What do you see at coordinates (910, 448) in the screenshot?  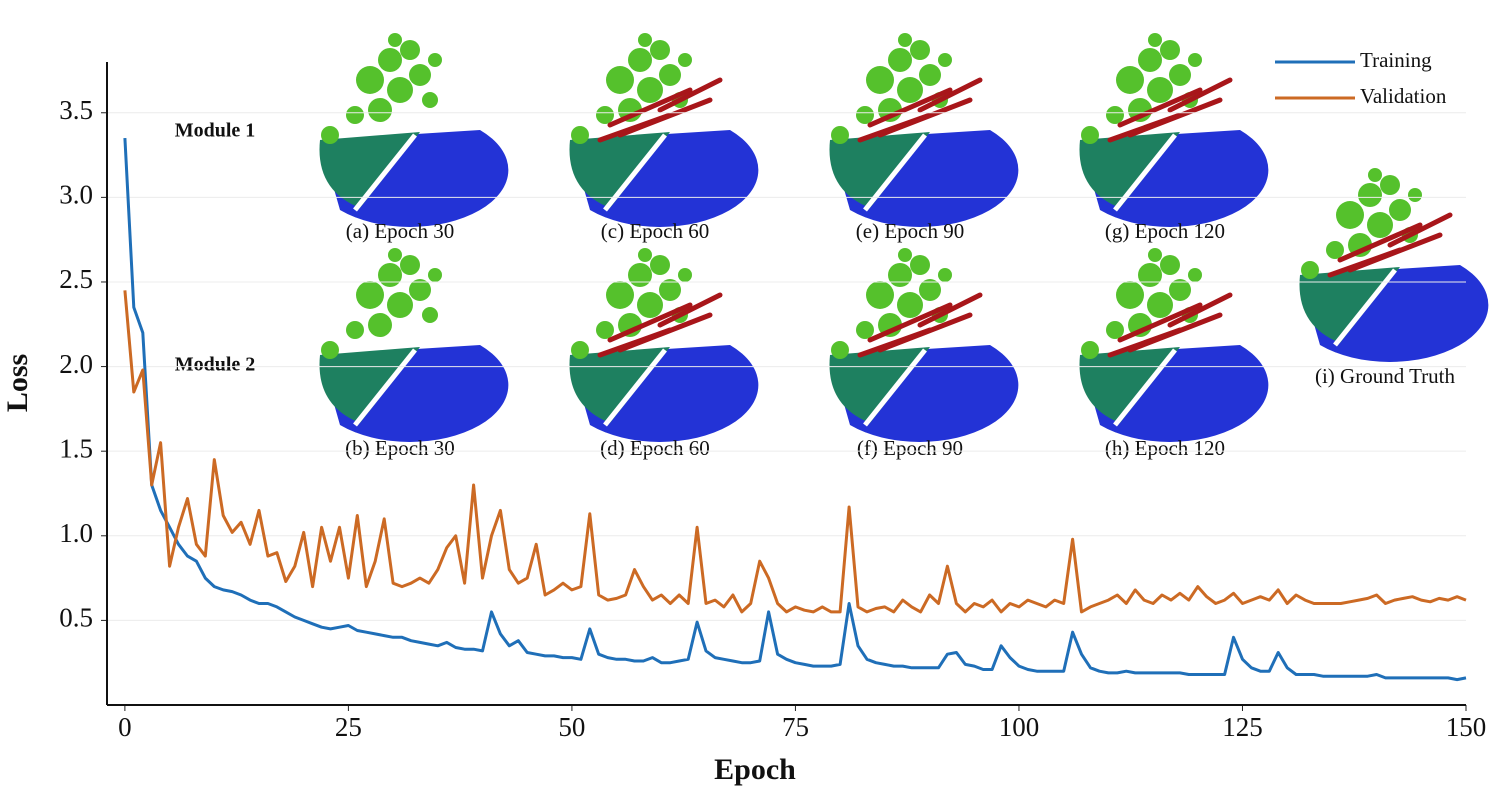 I see `panel-caption: (f) Epoch 90` at bounding box center [910, 448].